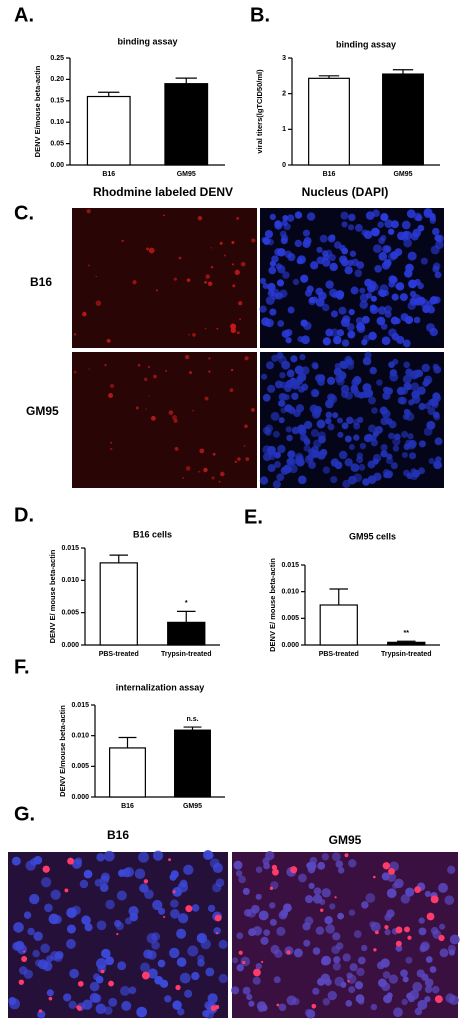  Describe the element at coordinates (407, 633) in the screenshot. I see `significance-label: **` at that location.